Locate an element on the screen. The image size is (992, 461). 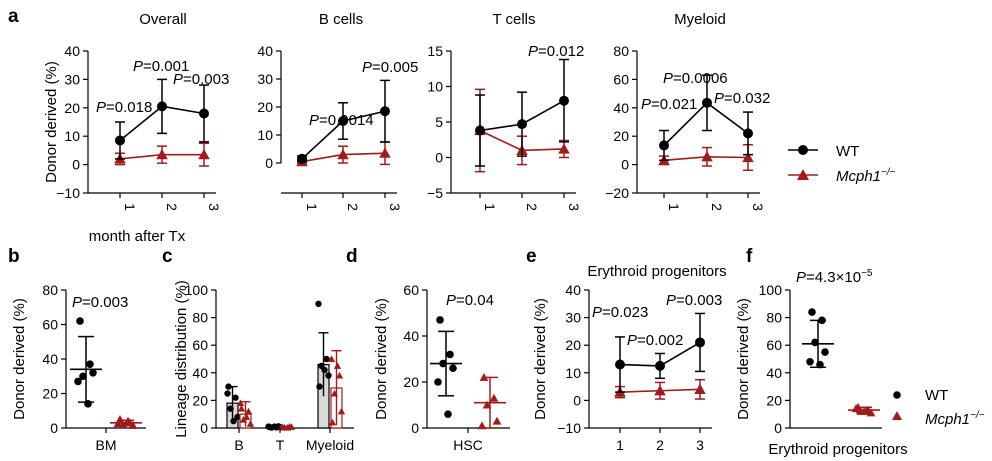
panel-0-title: Overall is located at coordinates (163, 19).